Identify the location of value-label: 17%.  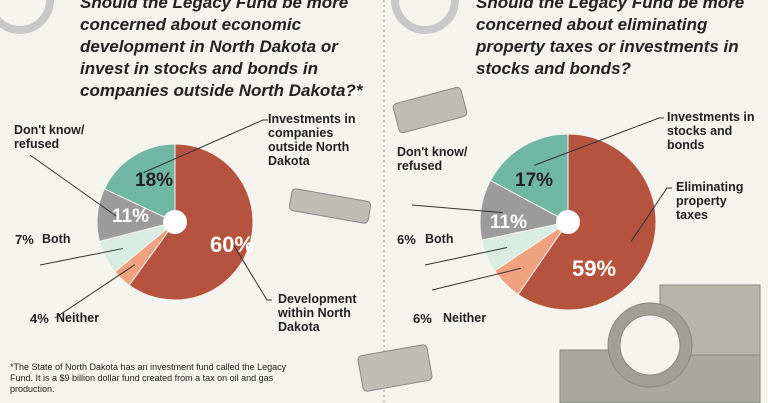
(534, 180).